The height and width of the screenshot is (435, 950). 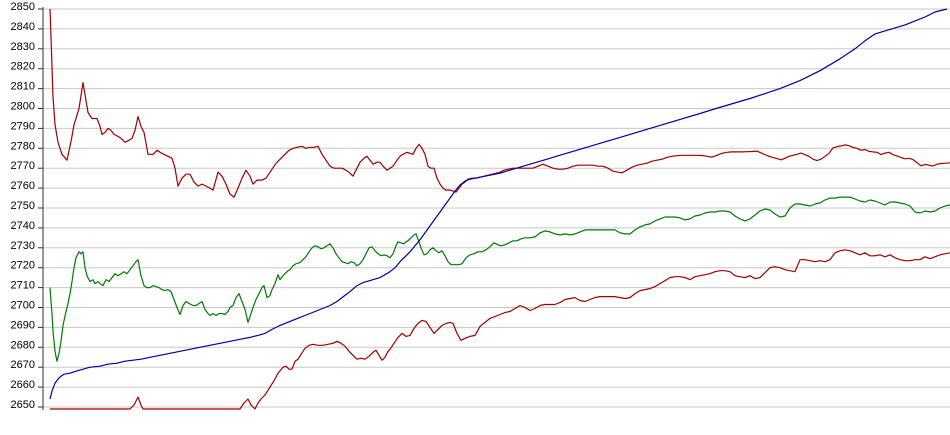 What do you see at coordinates (23, 7) in the screenshot?
I see `y-axis-label: 2850` at bounding box center [23, 7].